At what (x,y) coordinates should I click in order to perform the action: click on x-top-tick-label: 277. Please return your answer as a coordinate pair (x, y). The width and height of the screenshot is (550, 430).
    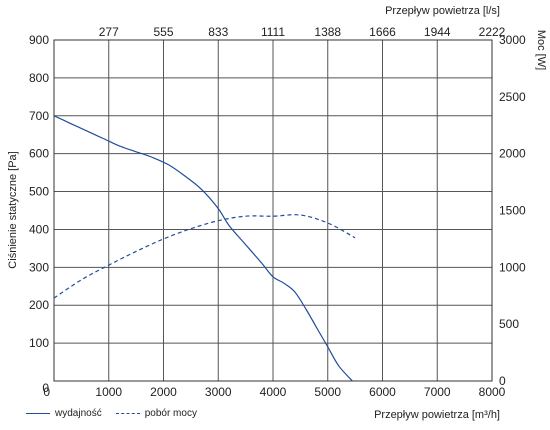
    Looking at the image, I should click on (109, 32).